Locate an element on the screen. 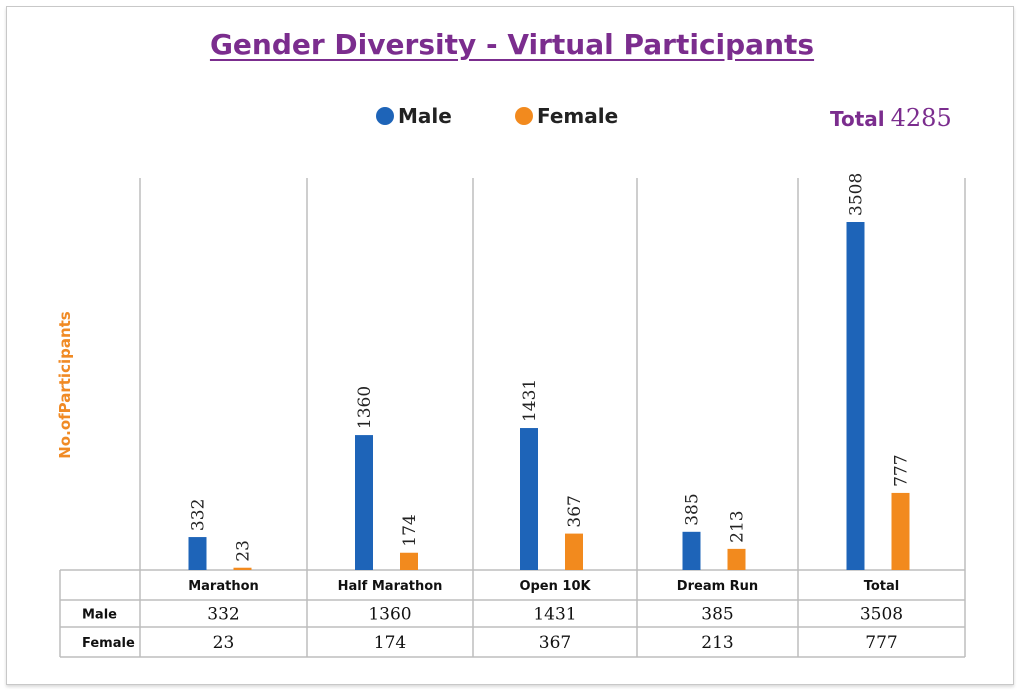 Image resolution: width=1024 pixels, height=699 pixels. total-value: 4285 is located at coordinates (921, 118).